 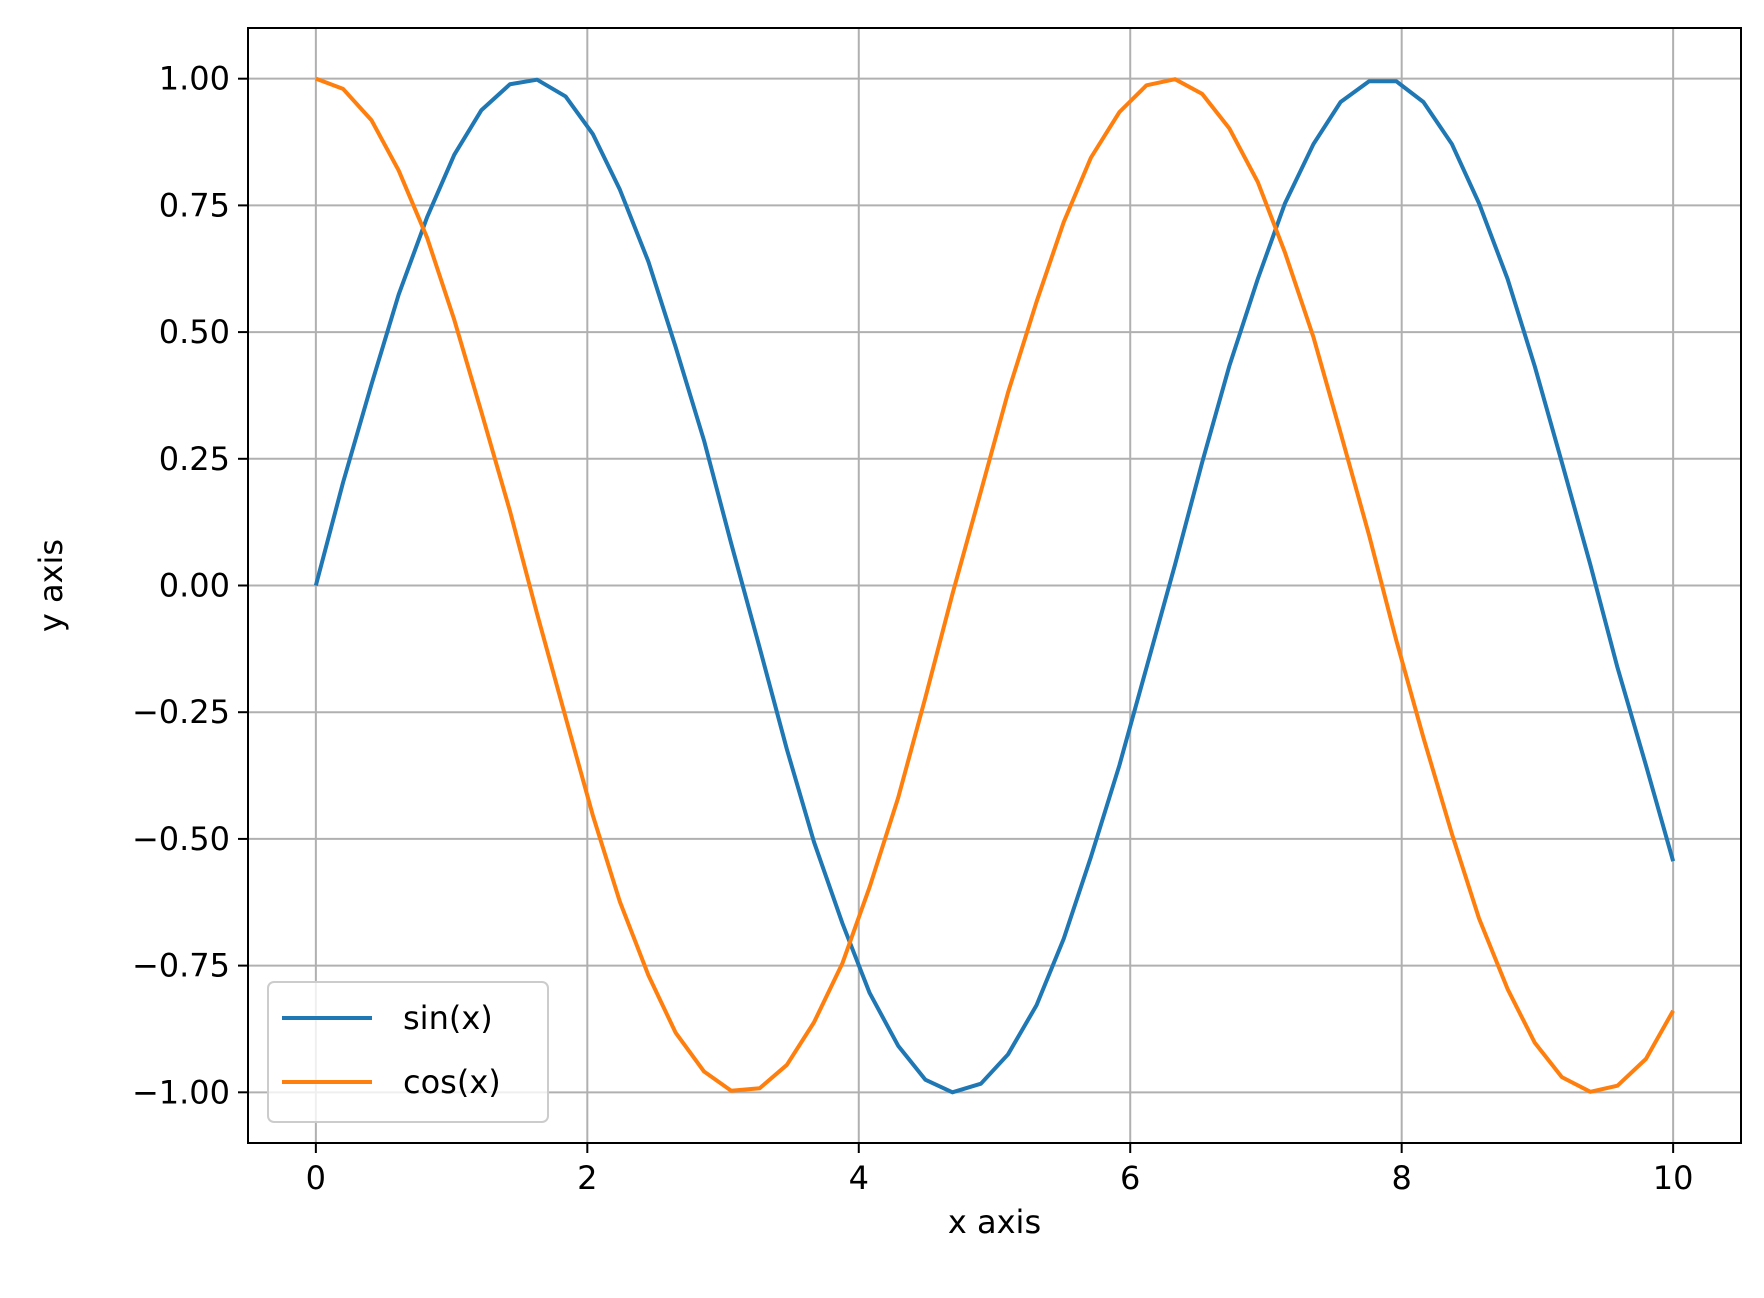 What do you see at coordinates (1402, 1178) in the screenshot?
I see `x-tick-label: 8` at bounding box center [1402, 1178].